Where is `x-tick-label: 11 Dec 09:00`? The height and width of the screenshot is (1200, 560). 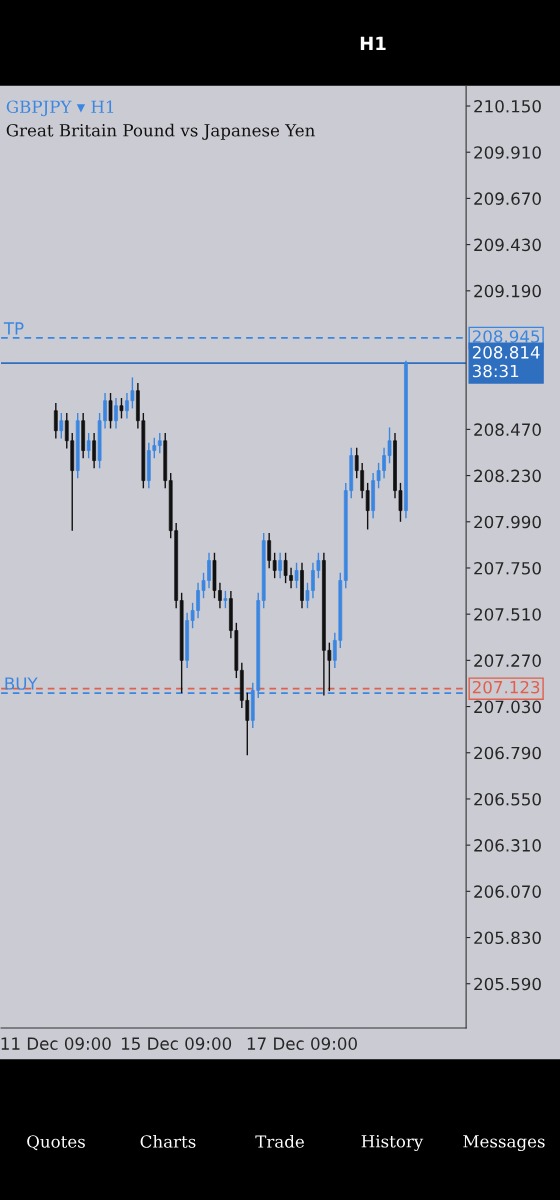
x-tick-label: 11 Dec 09:00 is located at coordinates (56, 1043).